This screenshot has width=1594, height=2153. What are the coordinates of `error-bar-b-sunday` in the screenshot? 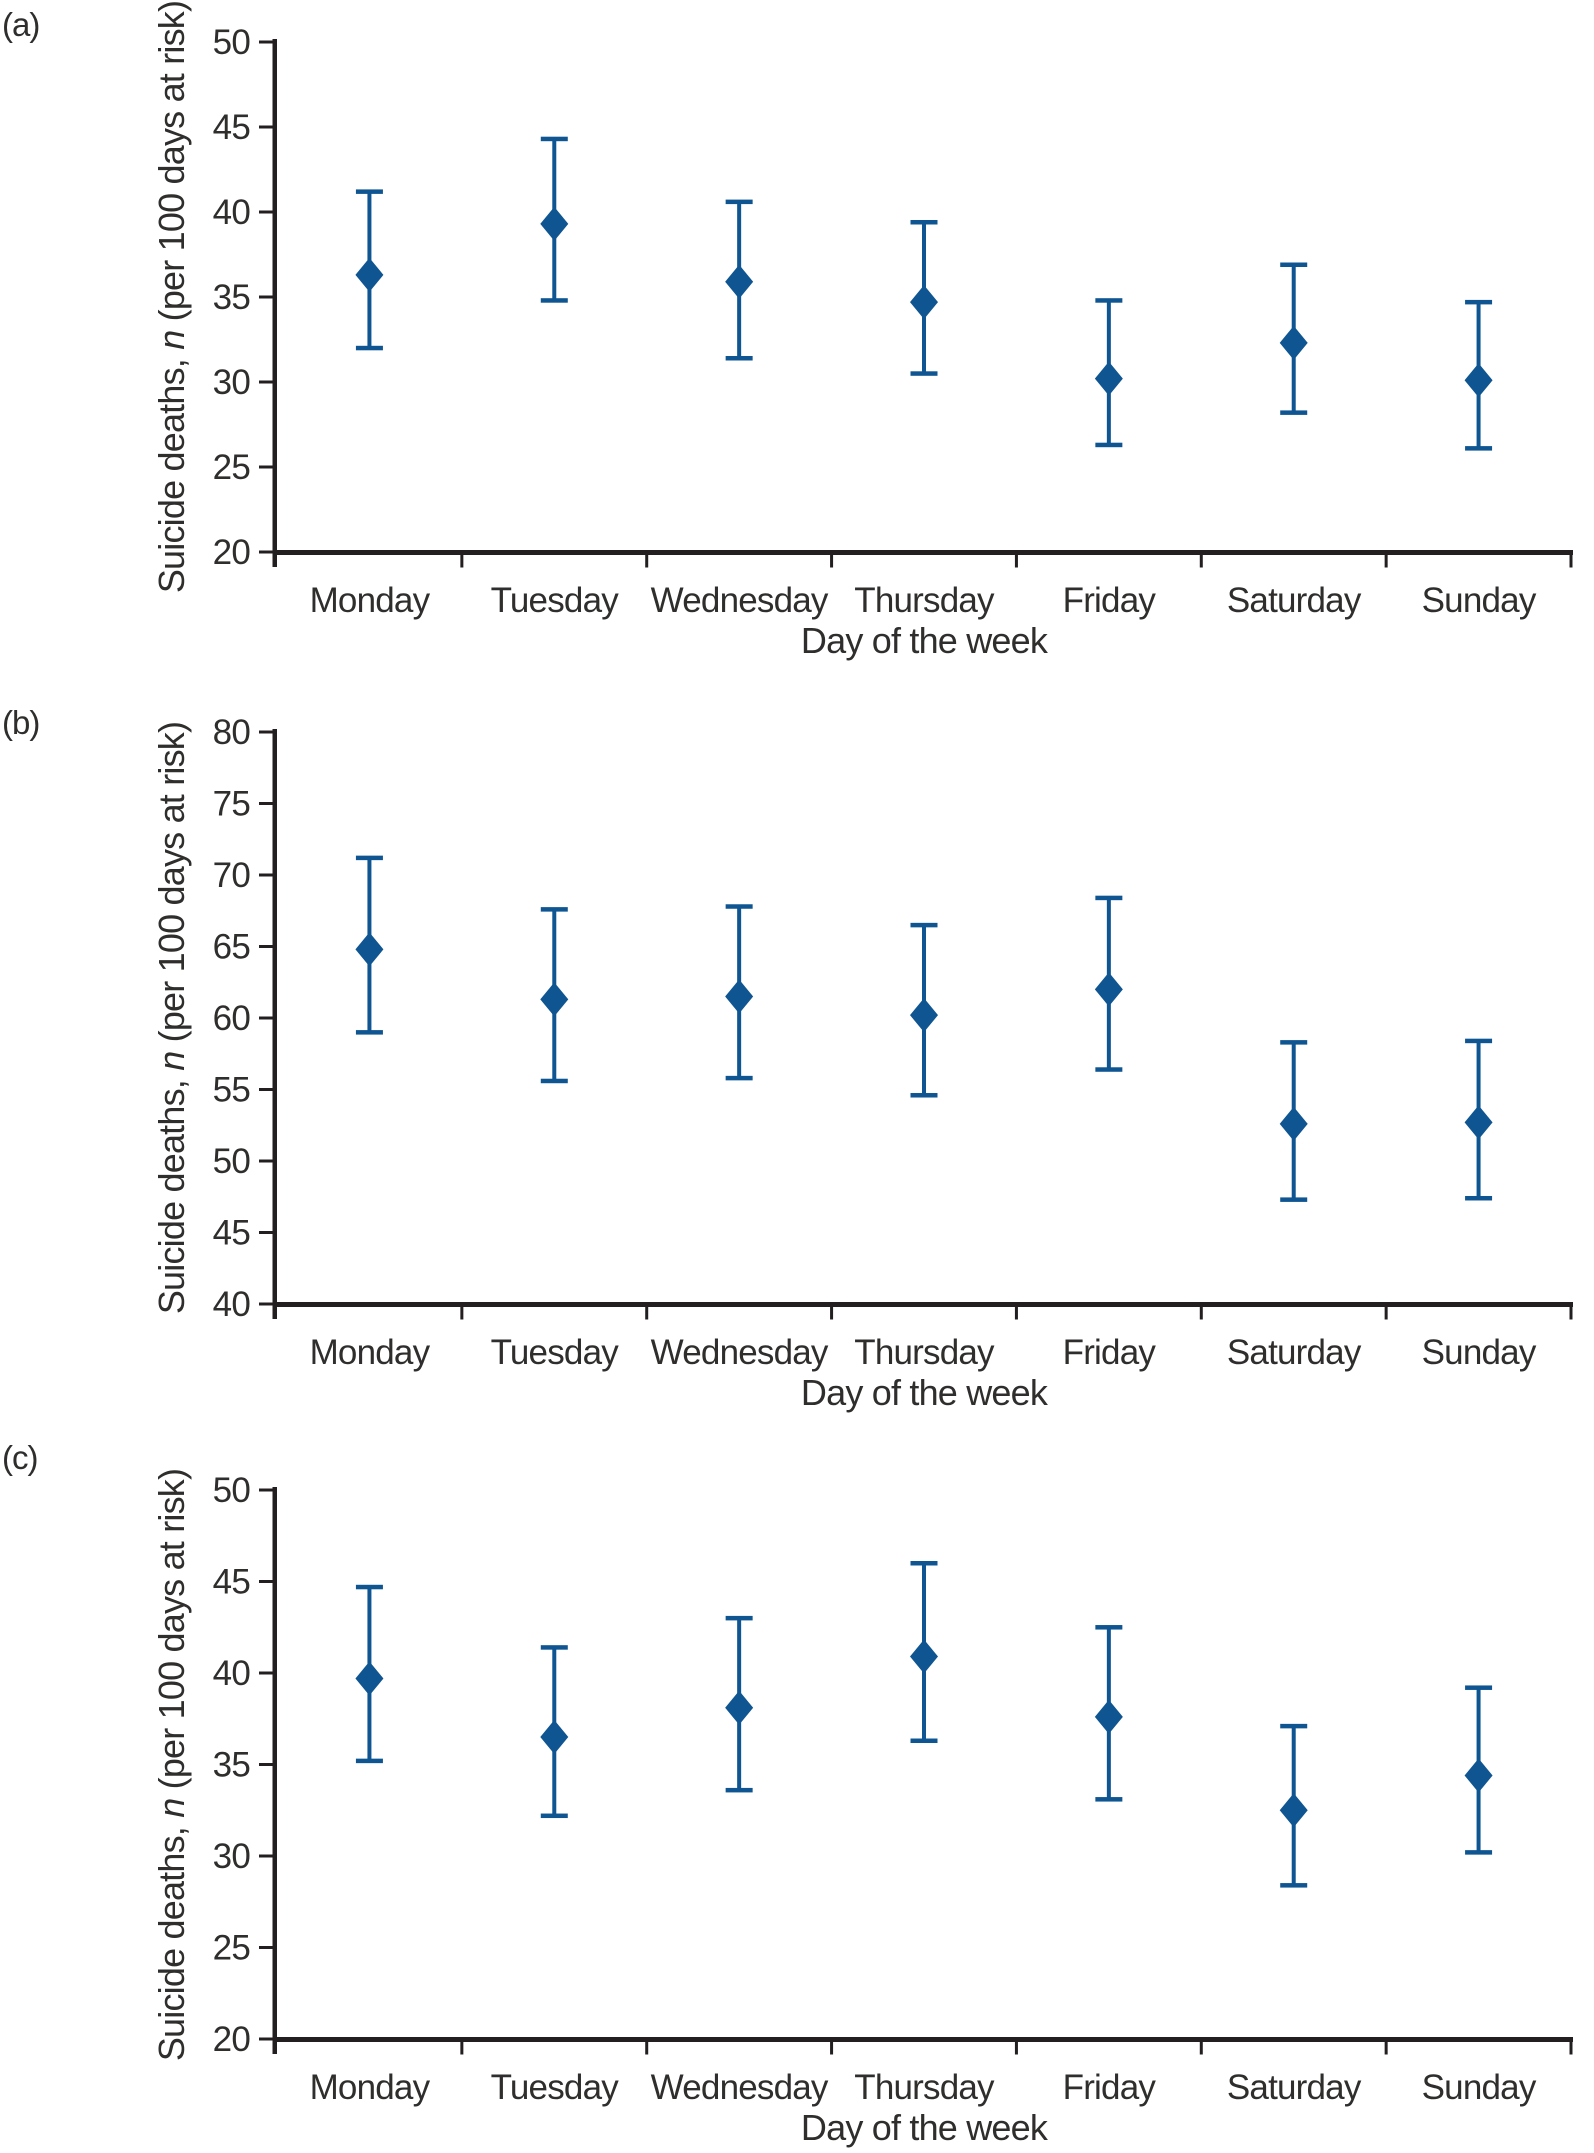 It's located at (1478, 1119).